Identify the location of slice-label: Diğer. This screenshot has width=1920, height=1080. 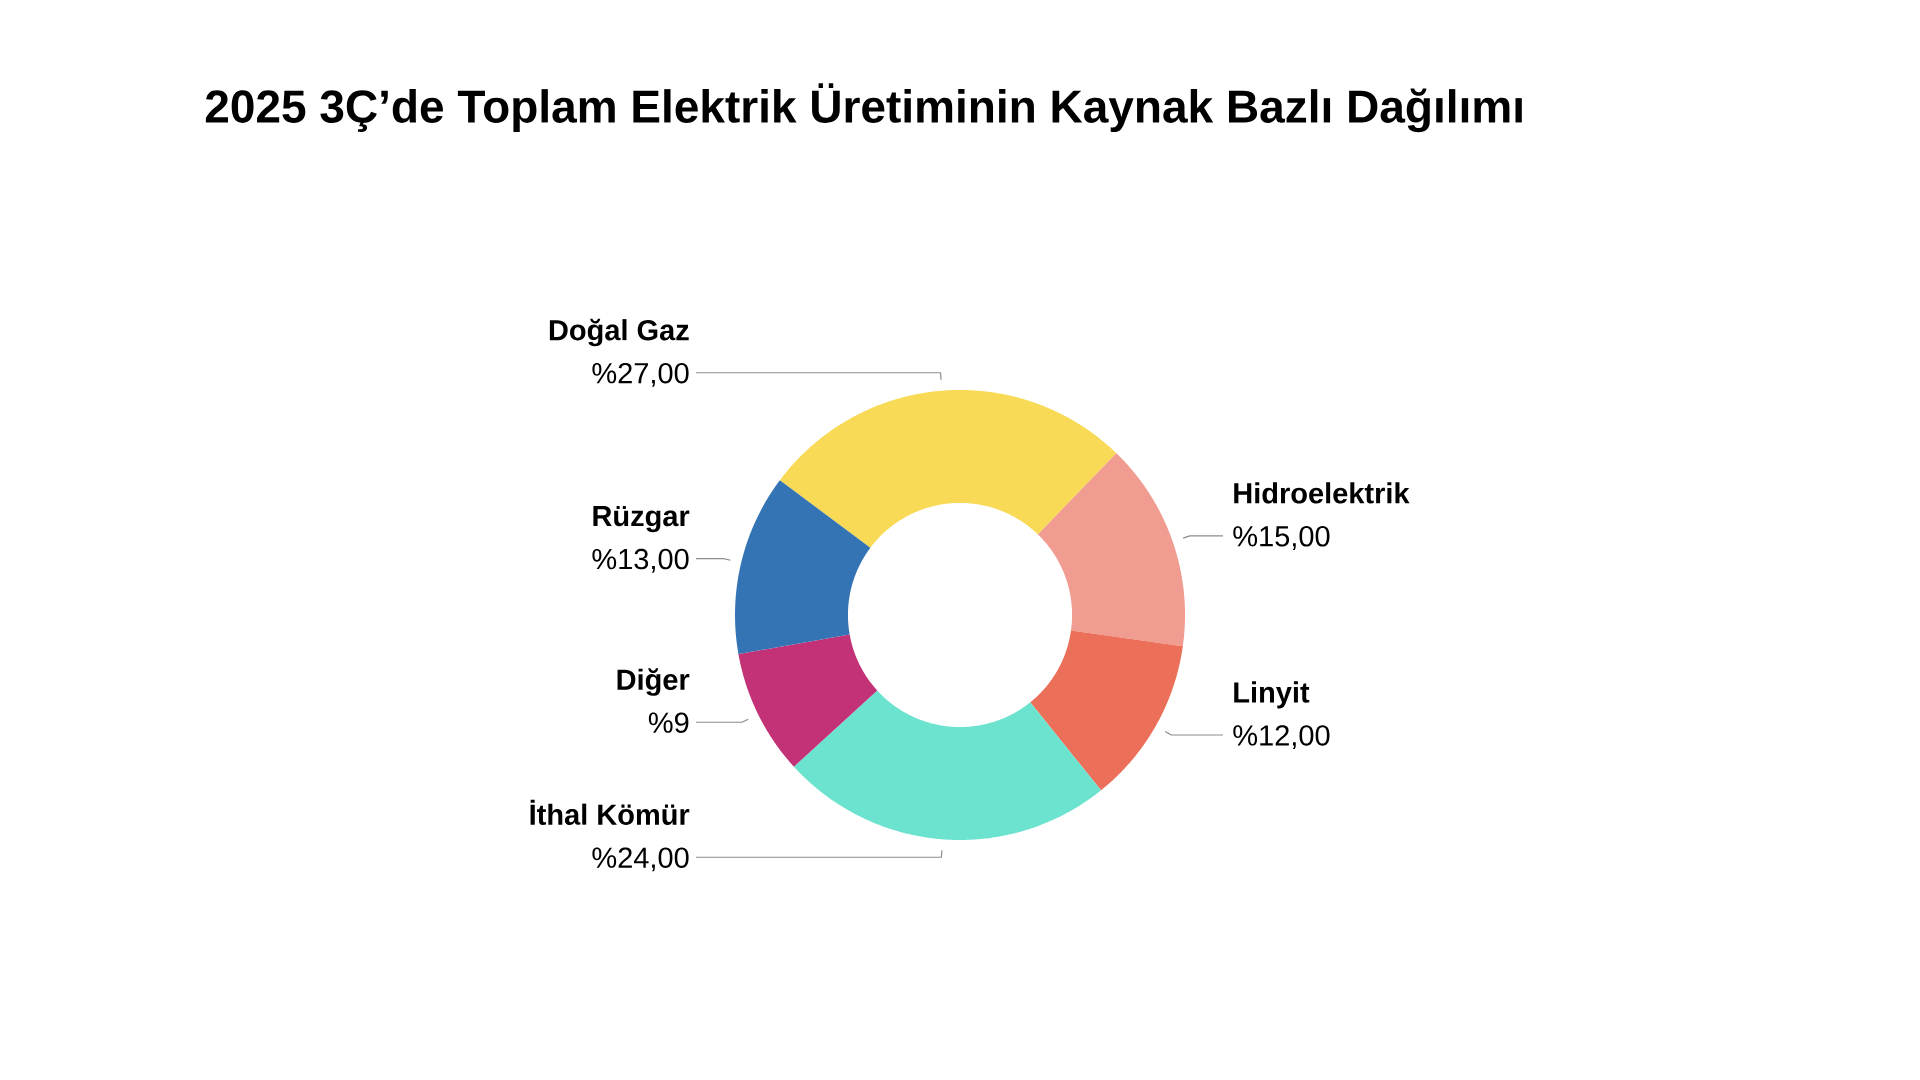
(653, 682).